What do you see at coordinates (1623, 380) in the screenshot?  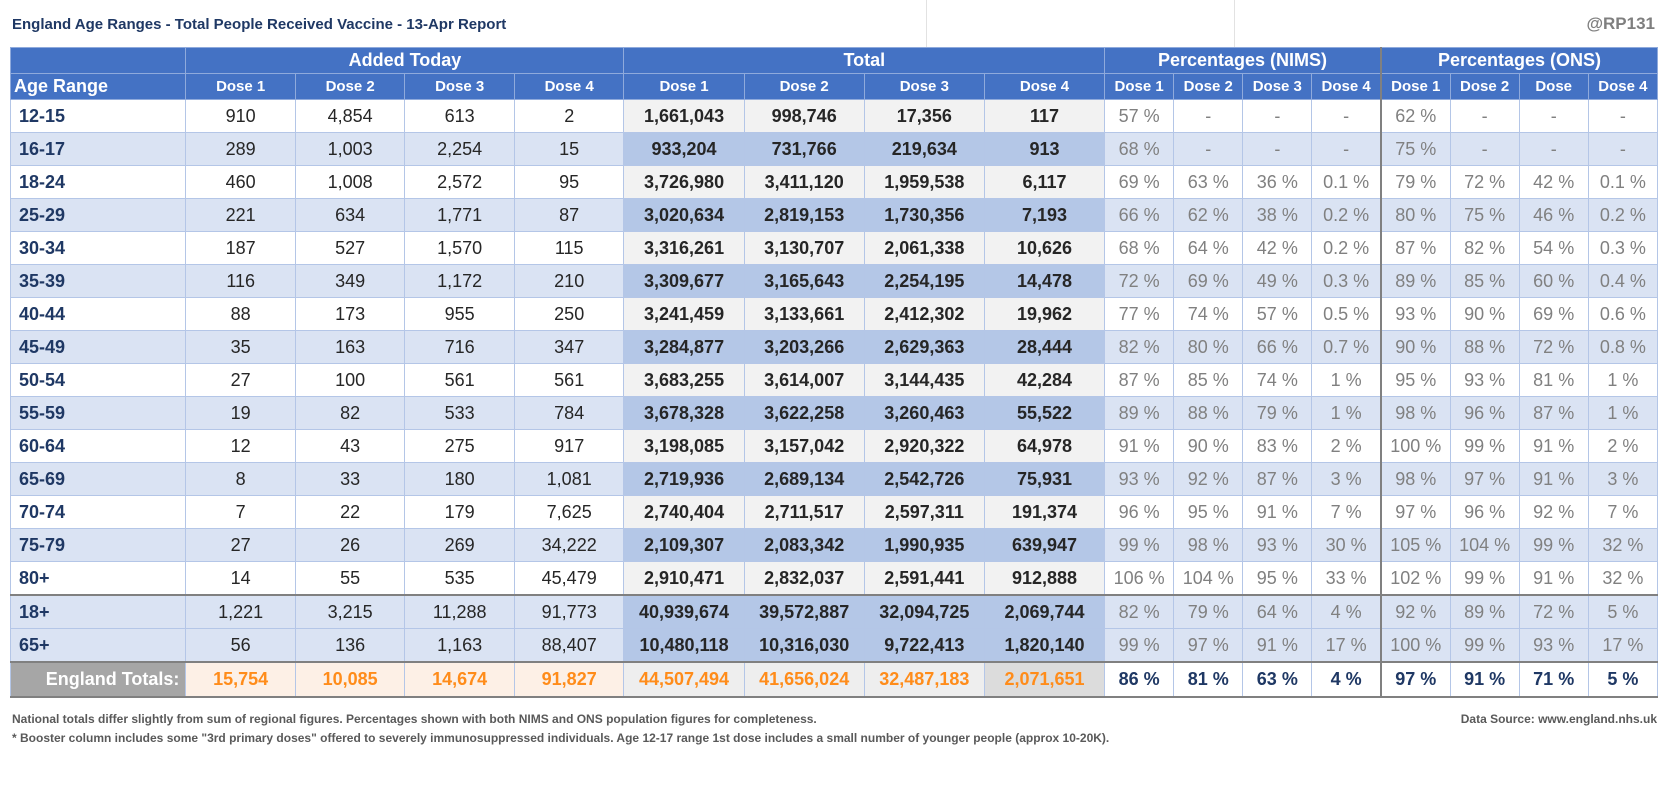 I see `ons-percent-cell: 1 %` at bounding box center [1623, 380].